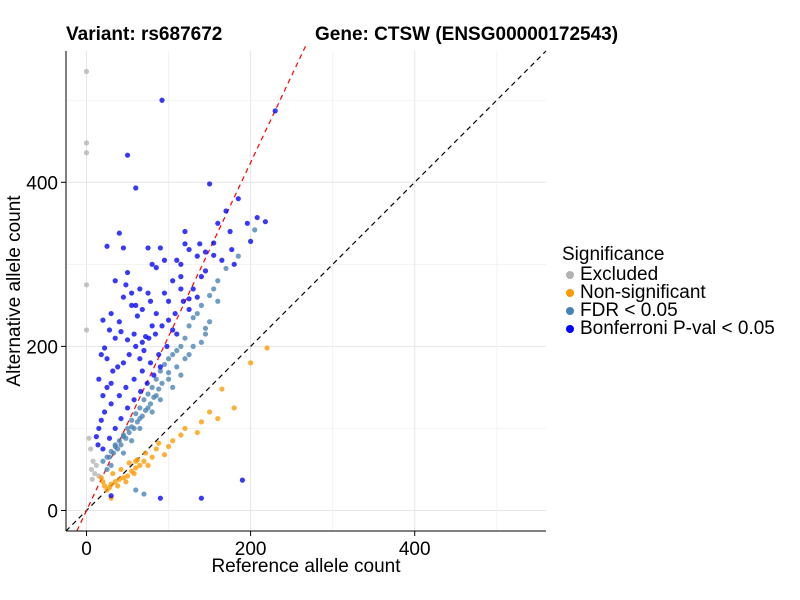 This screenshot has height=600, width=800. Describe the element at coordinates (619, 274) in the screenshot. I see `legend-label: Excluded` at that location.